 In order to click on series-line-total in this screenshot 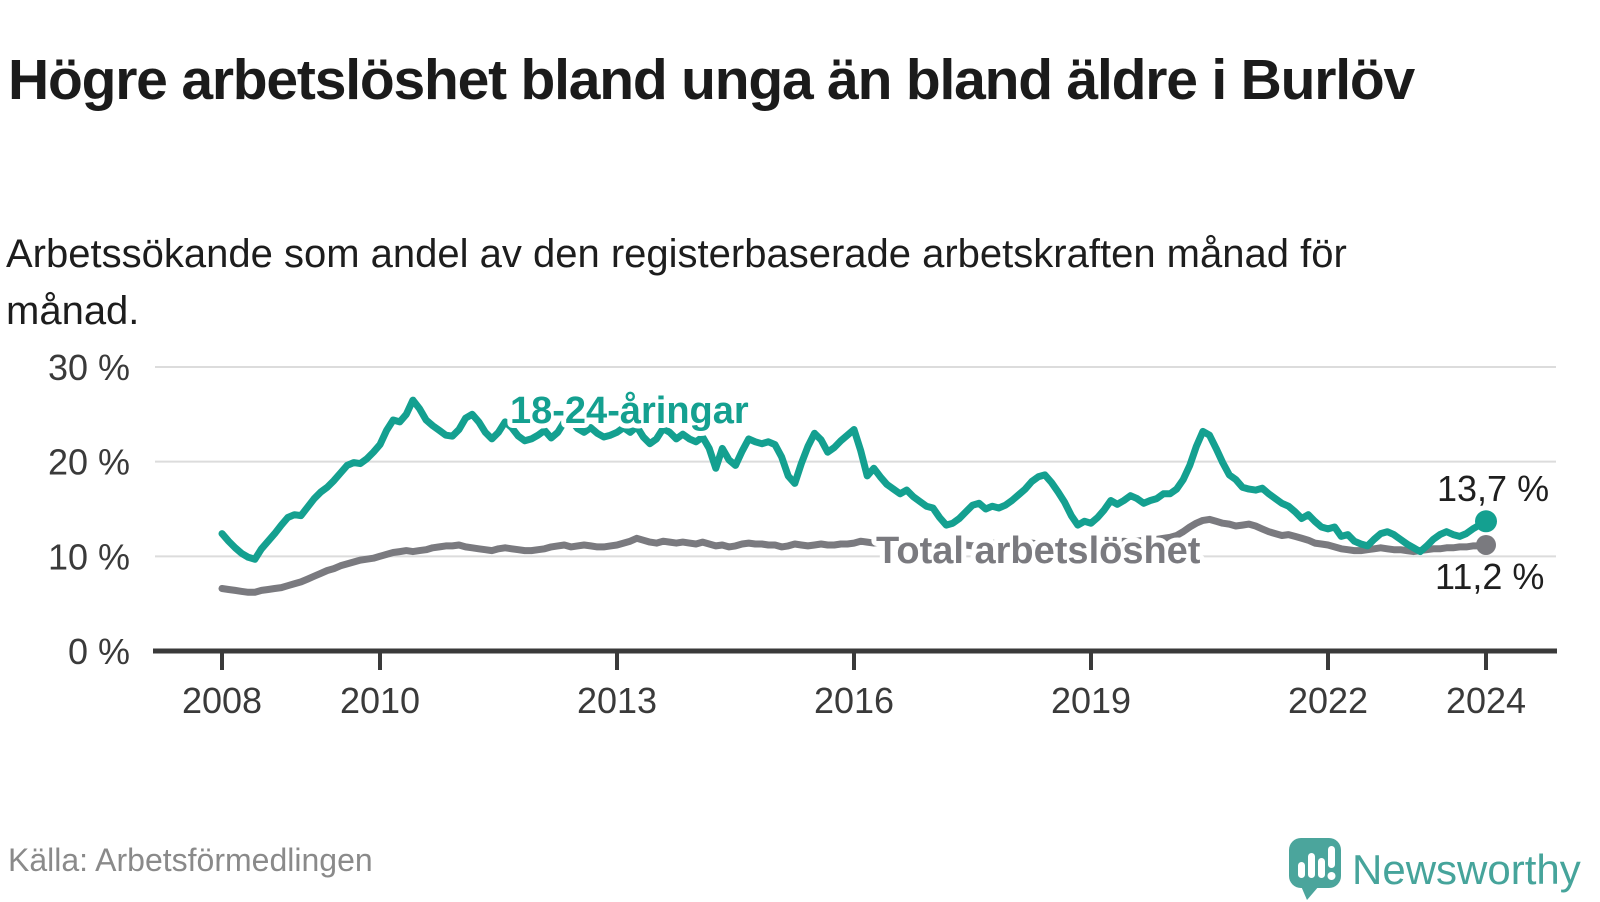, I will do `click(854, 555)`.